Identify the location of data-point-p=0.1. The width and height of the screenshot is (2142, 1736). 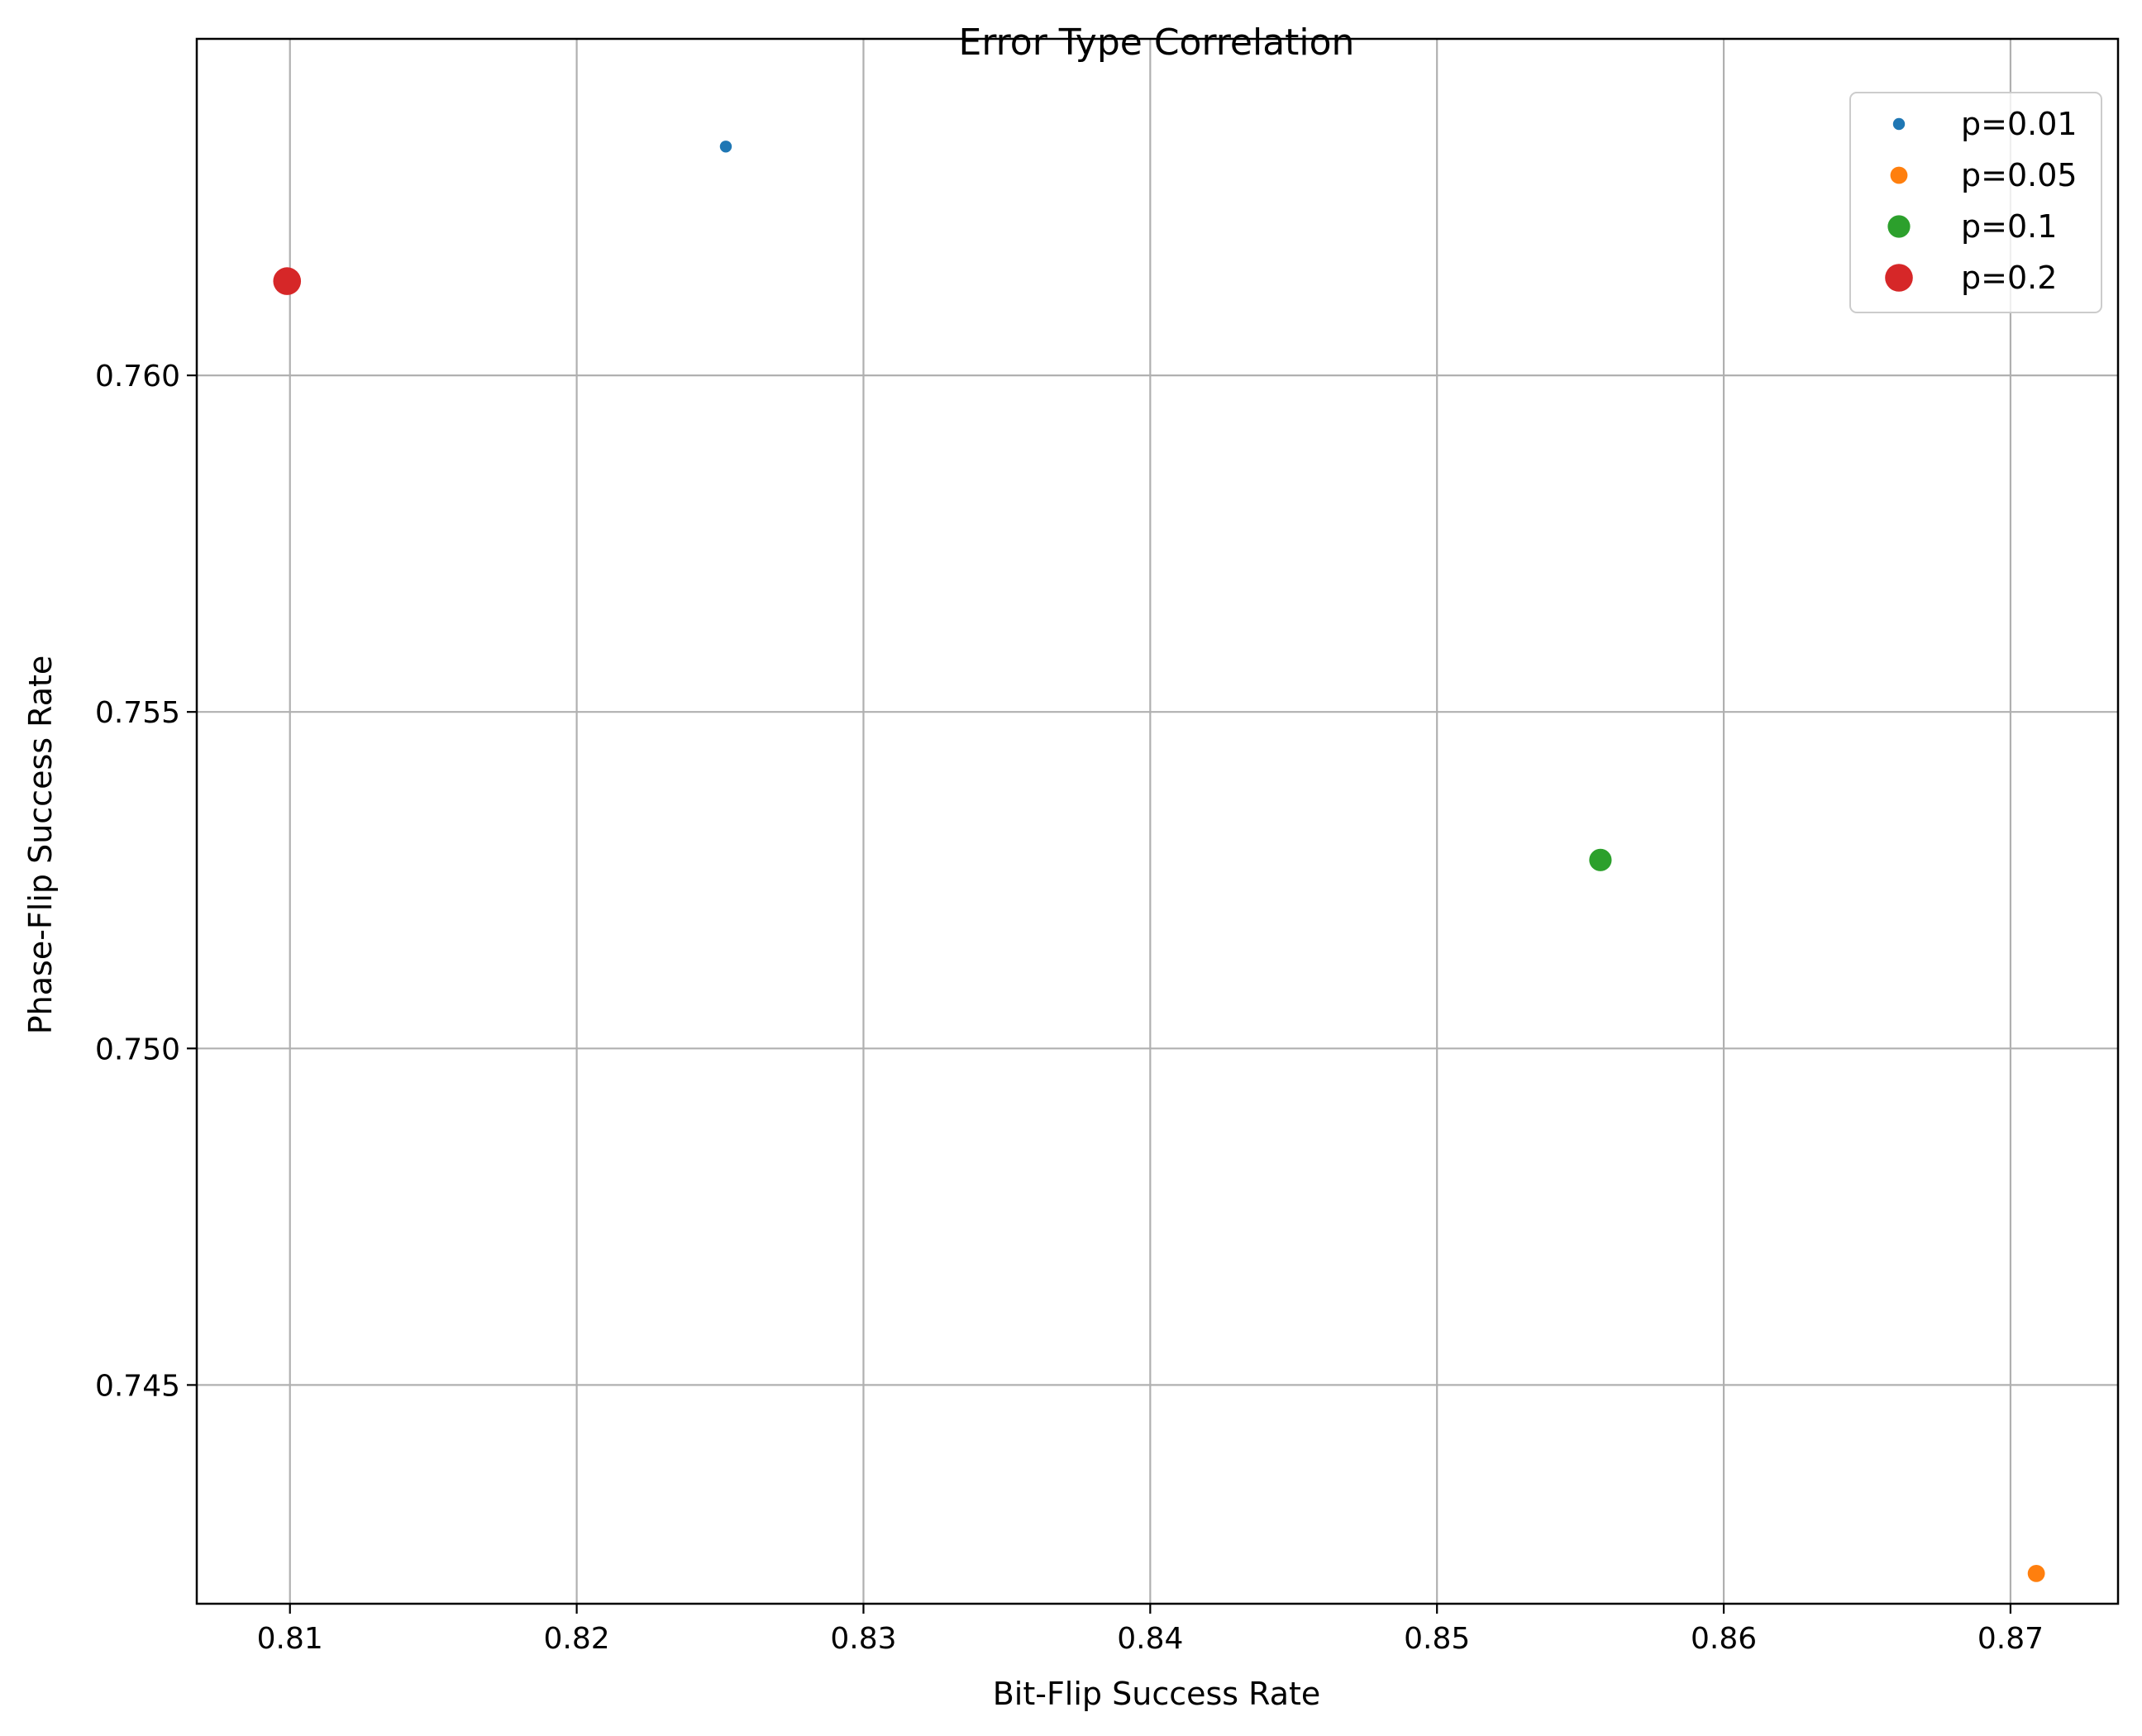
(1600, 859).